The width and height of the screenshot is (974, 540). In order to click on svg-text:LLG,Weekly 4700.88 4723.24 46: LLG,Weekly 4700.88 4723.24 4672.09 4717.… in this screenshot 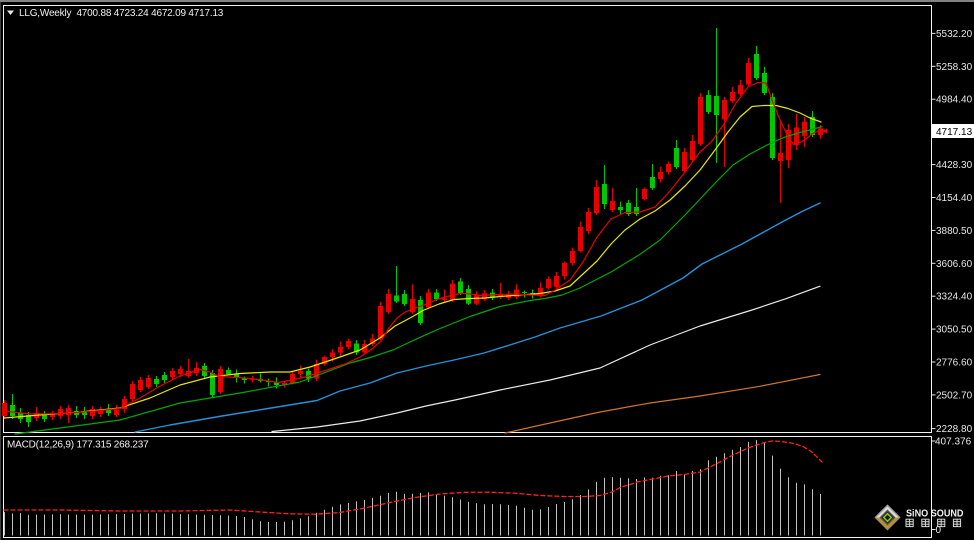, I will do `click(121, 13)`.